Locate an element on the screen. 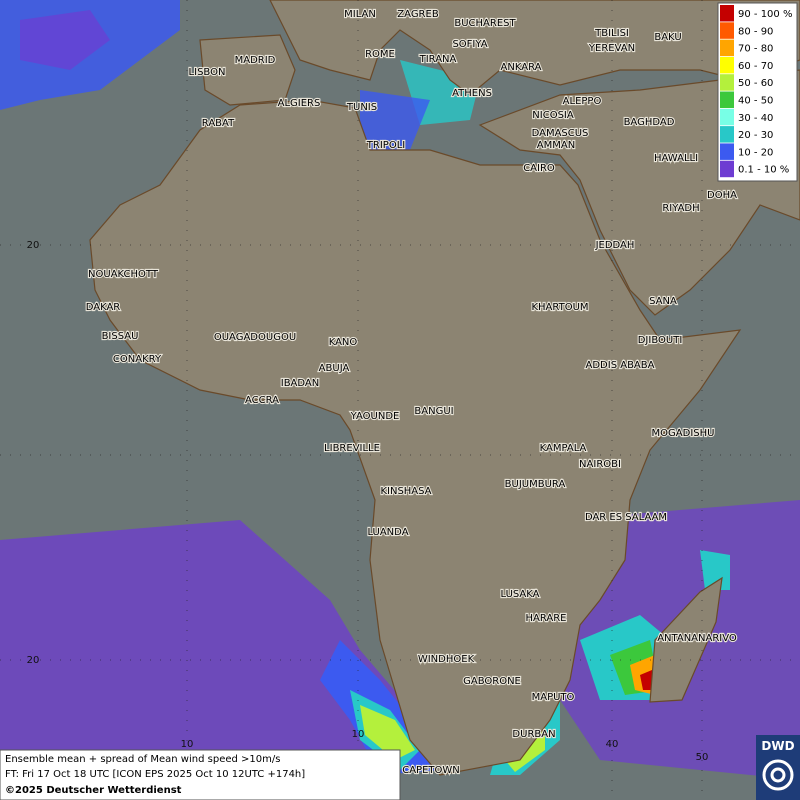 The width and height of the screenshot is (800, 800). logo-text: DWD is located at coordinates (777, 746).